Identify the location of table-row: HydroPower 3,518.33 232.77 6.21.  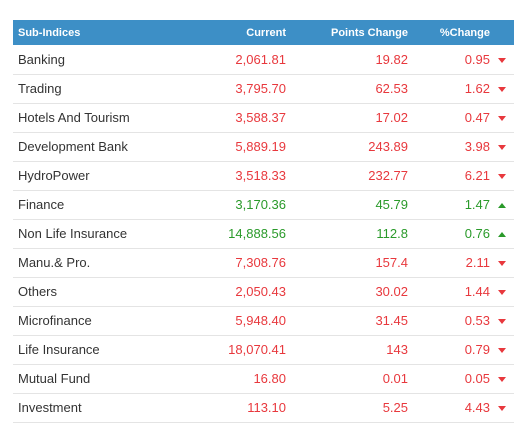
(263, 175).